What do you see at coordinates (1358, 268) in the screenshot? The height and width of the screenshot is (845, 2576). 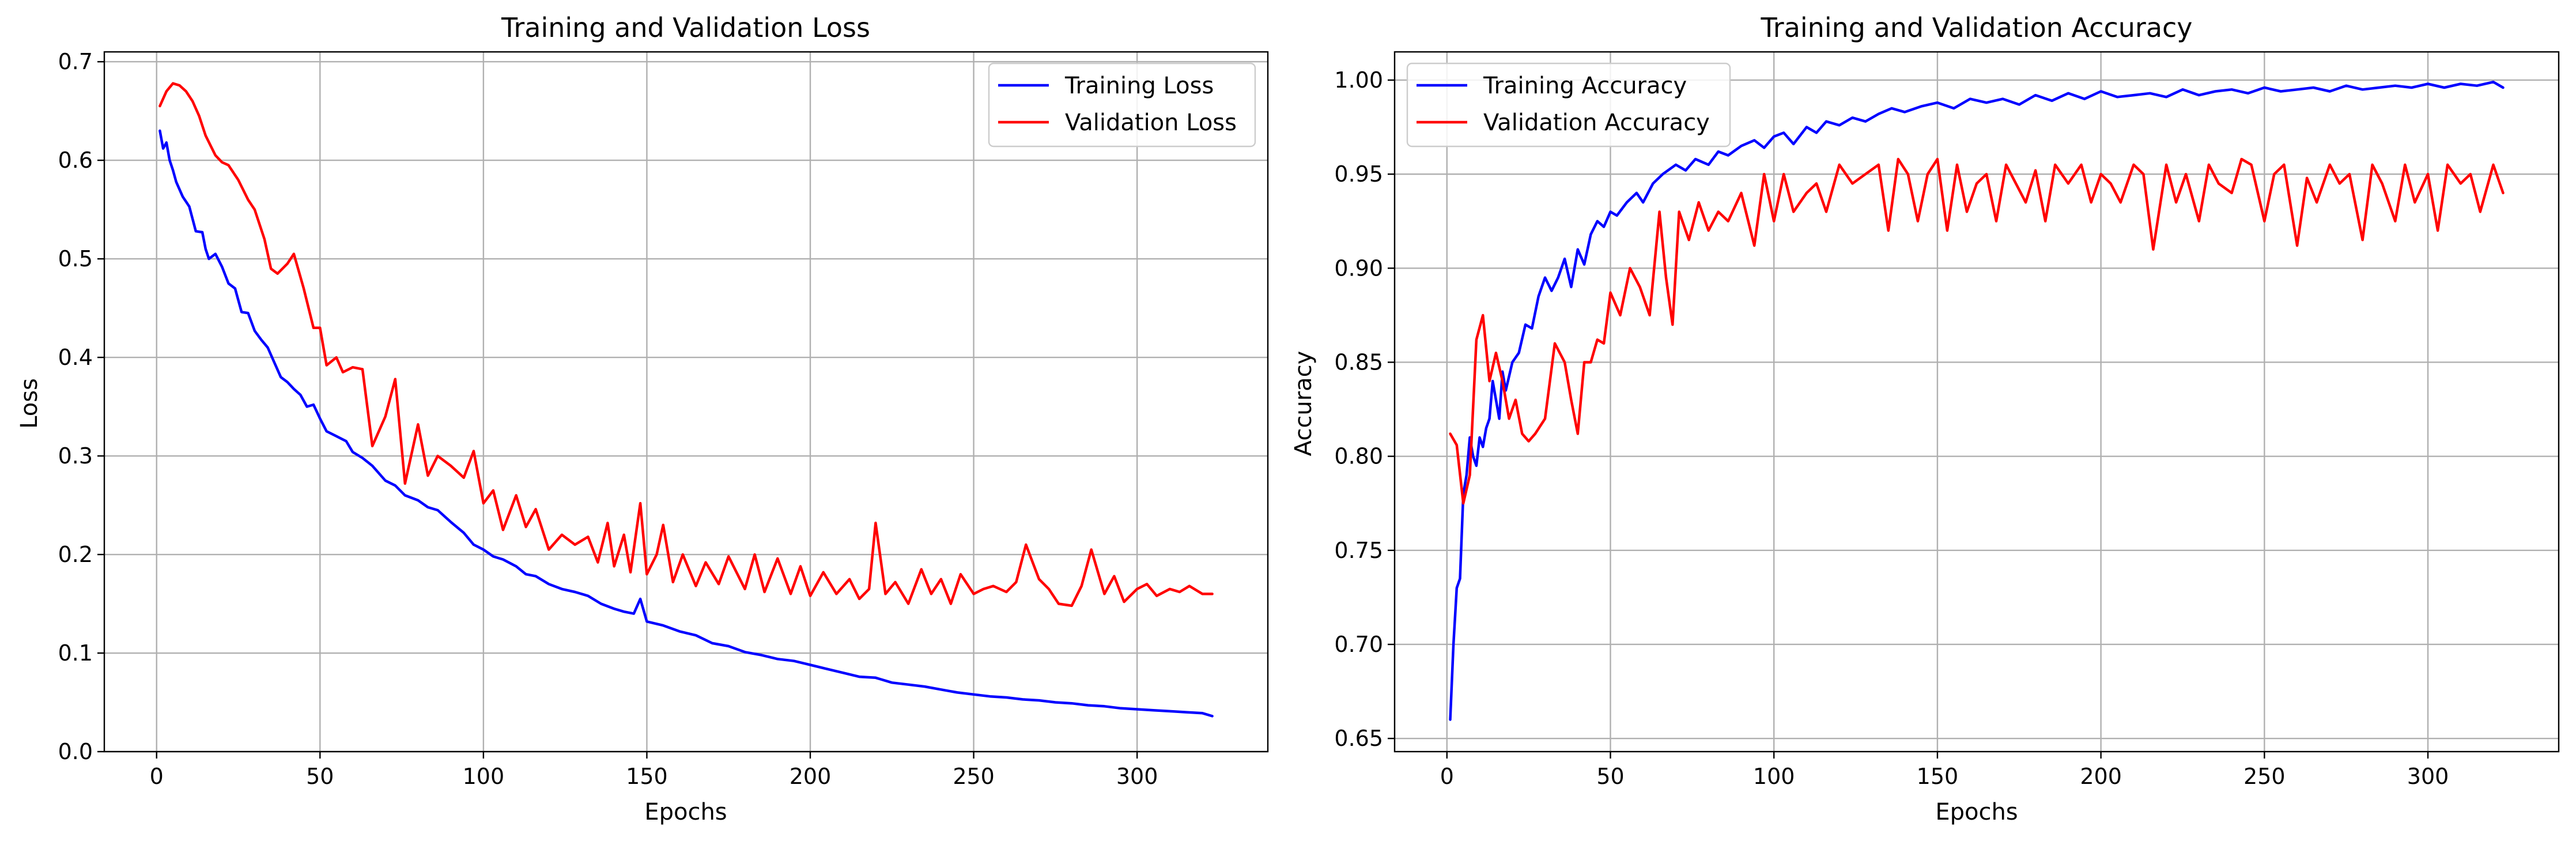 I see `accuracy-y-tick-label-5: 0.90` at bounding box center [1358, 268].